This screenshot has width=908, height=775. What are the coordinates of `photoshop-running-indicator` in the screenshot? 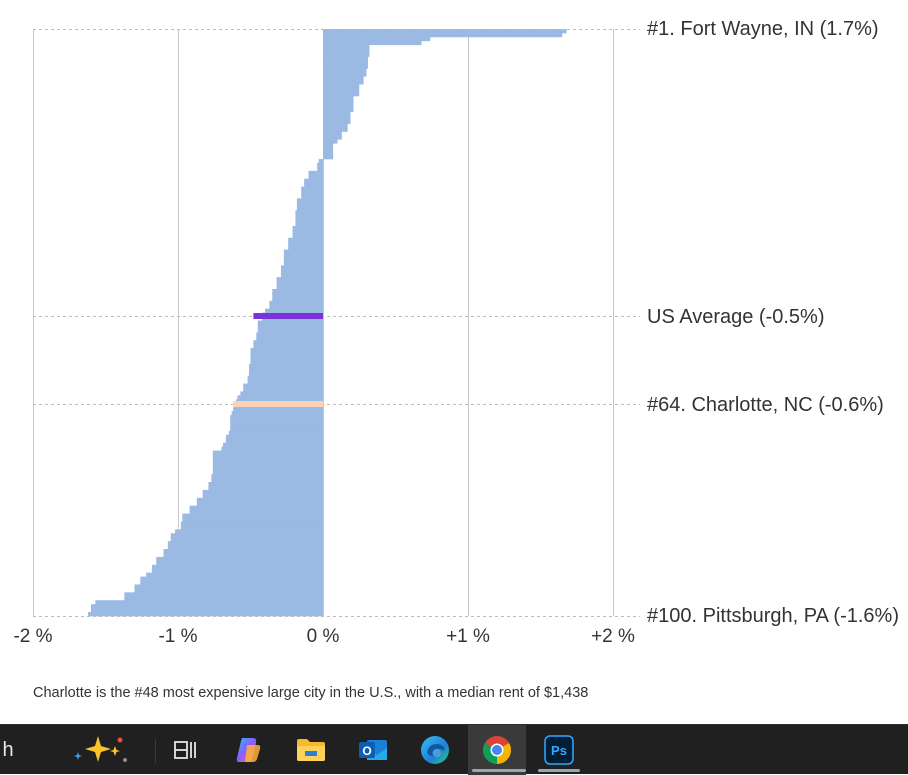 It's located at (559, 770).